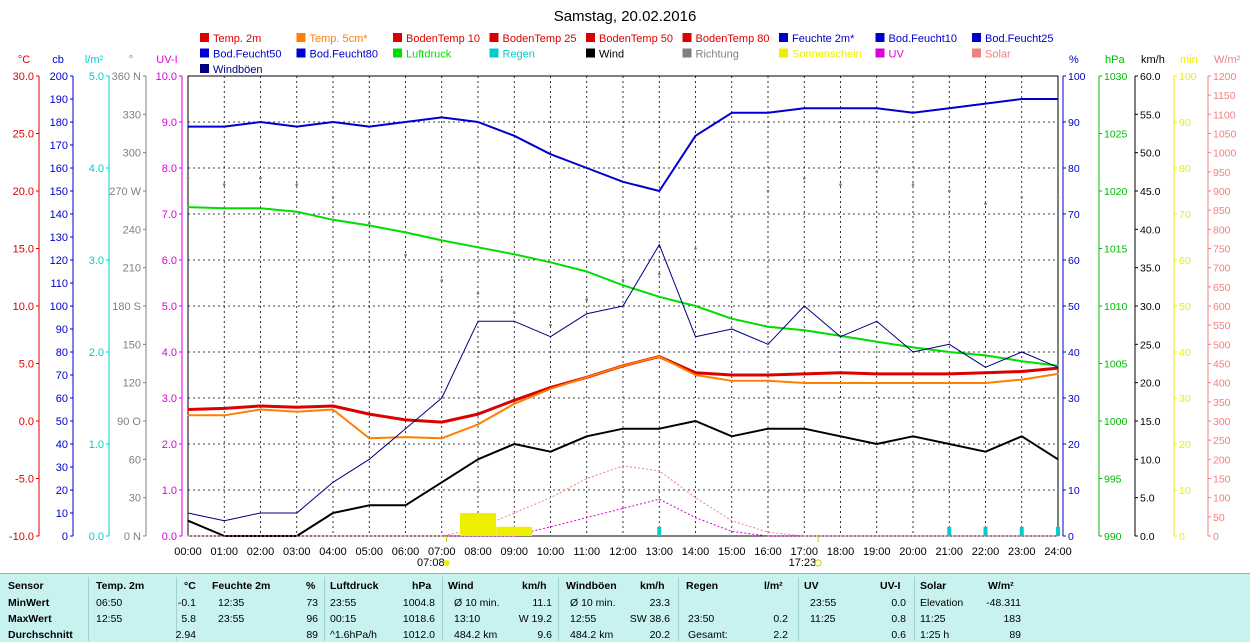  I want to click on right-axis-tick-label: 50.0, so click(1150, 154).